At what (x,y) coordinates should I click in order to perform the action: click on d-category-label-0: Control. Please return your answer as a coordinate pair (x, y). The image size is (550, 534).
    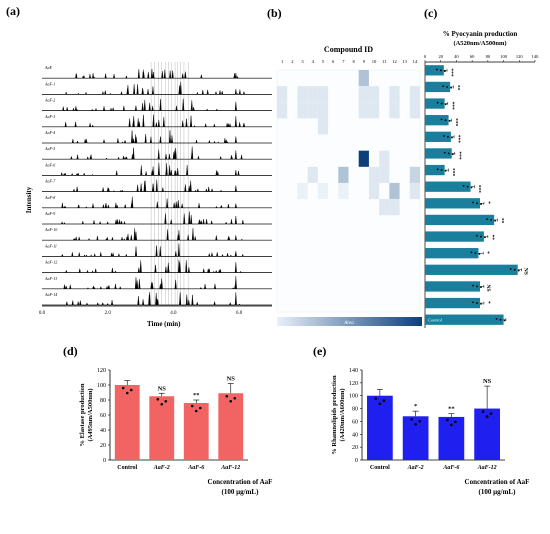
    Looking at the image, I should click on (127, 468).